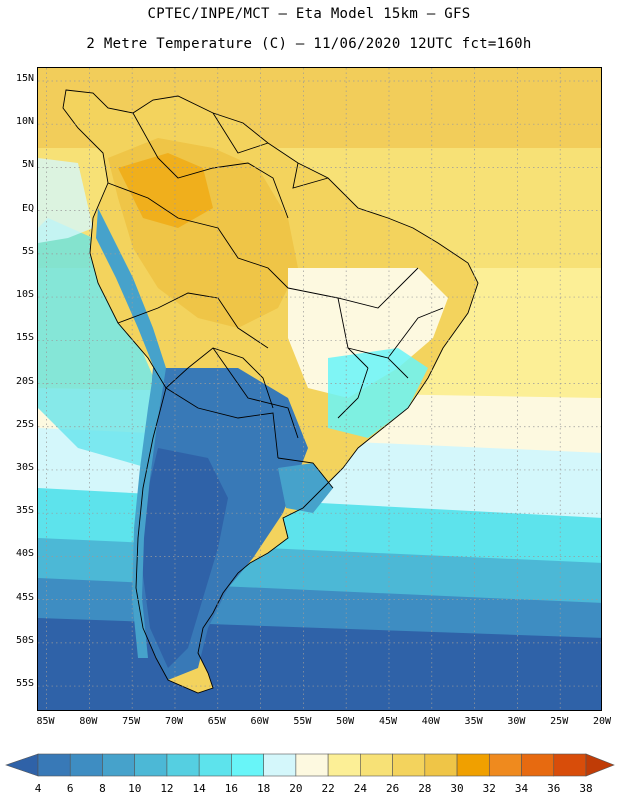  What do you see at coordinates (309, 14) in the screenshot?
I see `chart-title-line-1: CPTEC/INPE/MCT – Eta Model 15km – GFS` at bounding box center [309, 14].